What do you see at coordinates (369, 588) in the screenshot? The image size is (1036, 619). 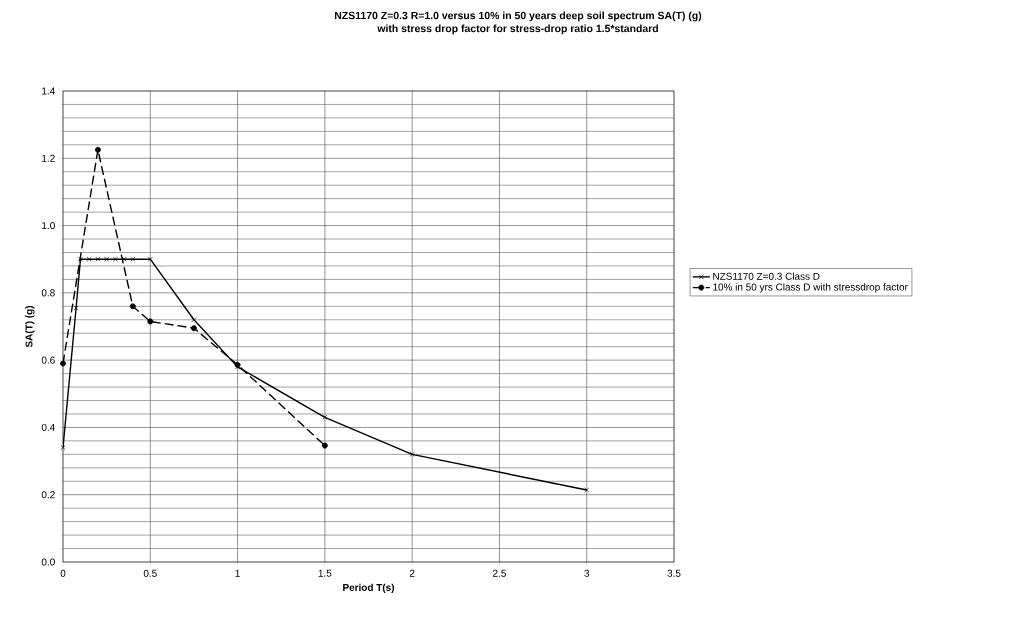 I see `x-axis-title: Period T(s)` at bounding box center [369, 588].